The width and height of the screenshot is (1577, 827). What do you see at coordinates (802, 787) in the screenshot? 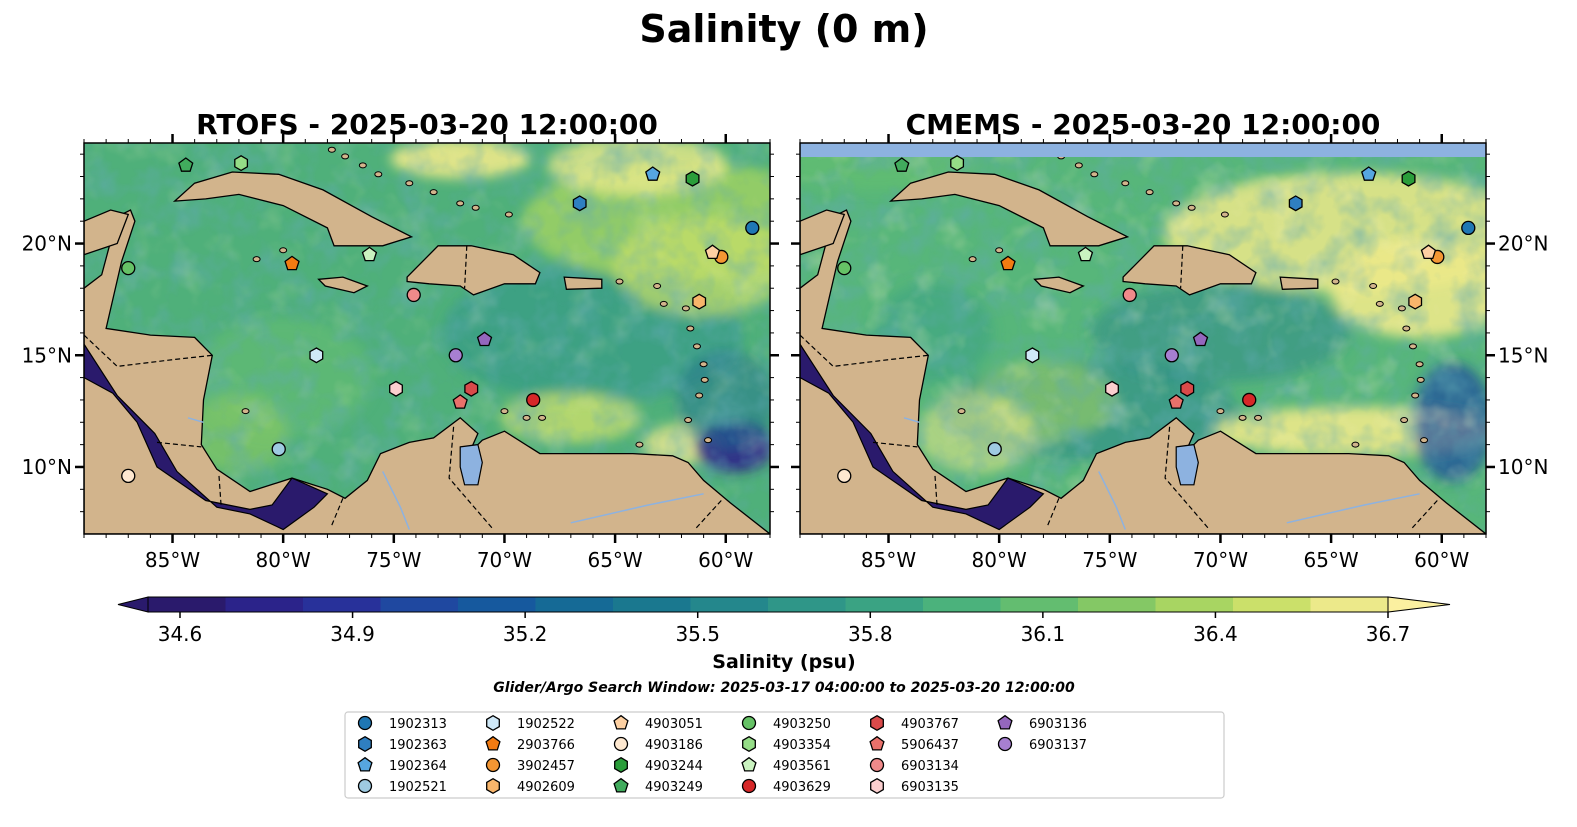
I see `legend-label: 4903629` at bounding box center [802, 787].